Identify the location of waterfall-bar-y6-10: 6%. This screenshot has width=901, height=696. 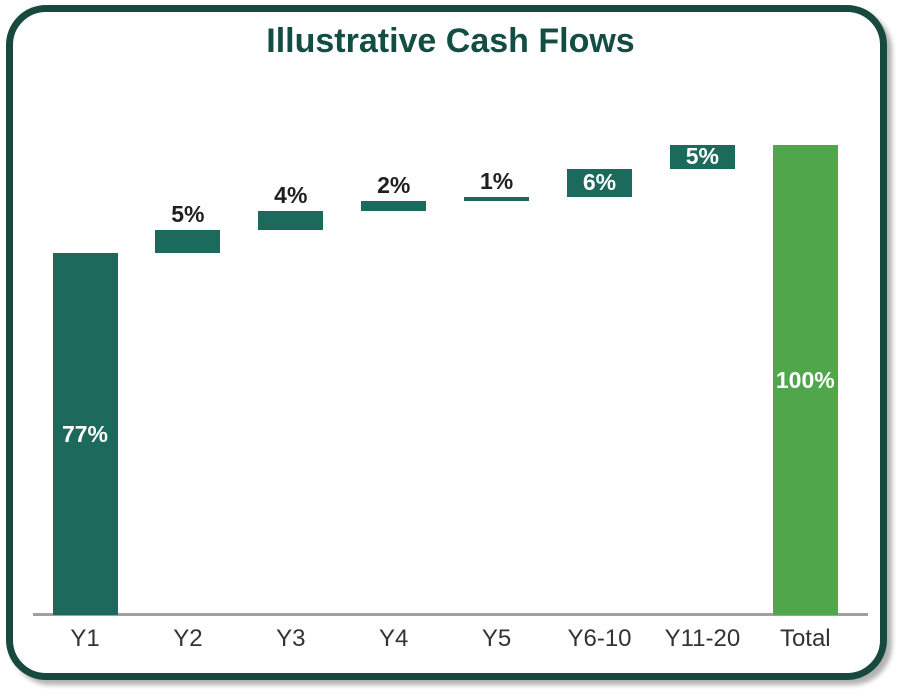
(599, 182).